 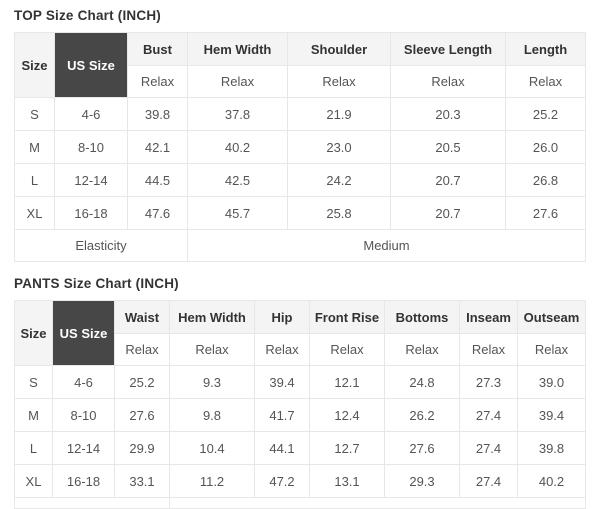 I want to click on value-cell: 11.2, so click(x=212, y=481).